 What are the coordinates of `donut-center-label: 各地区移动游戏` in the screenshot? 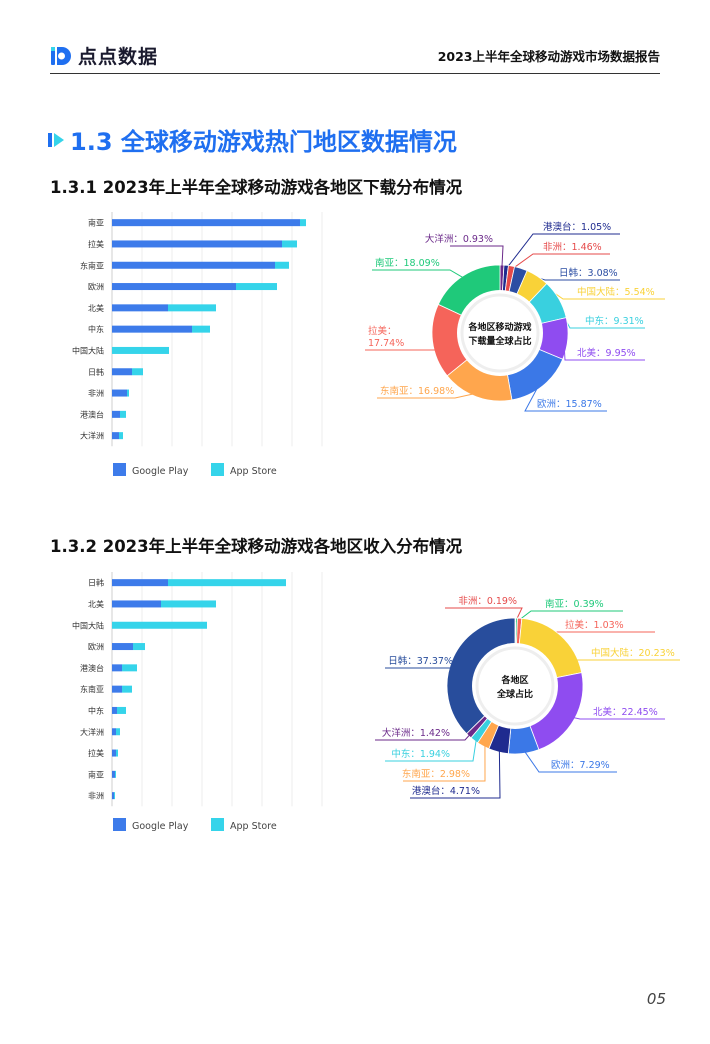 It's located at (499, 327).